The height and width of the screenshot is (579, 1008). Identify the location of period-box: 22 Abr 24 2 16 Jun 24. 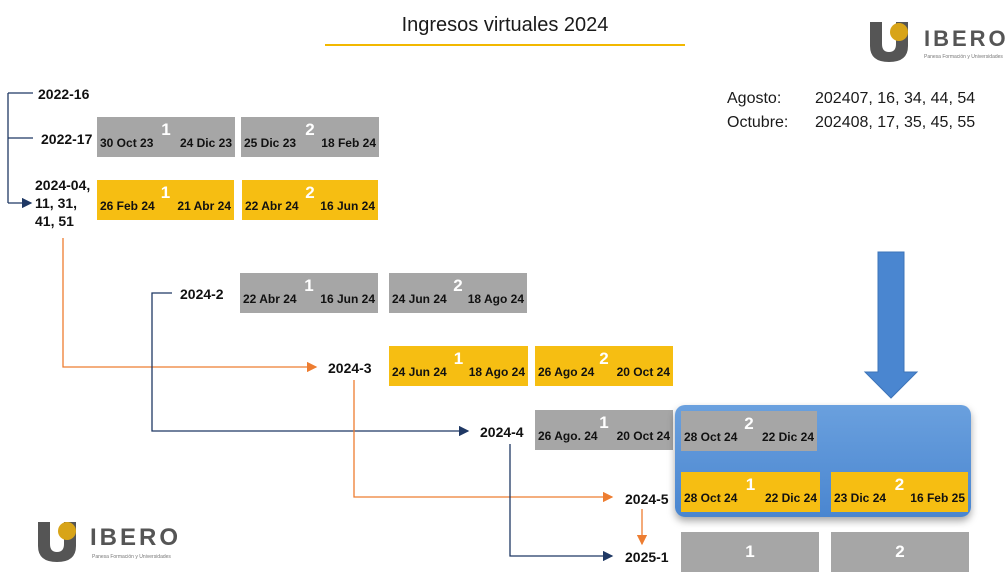
(310, 200).